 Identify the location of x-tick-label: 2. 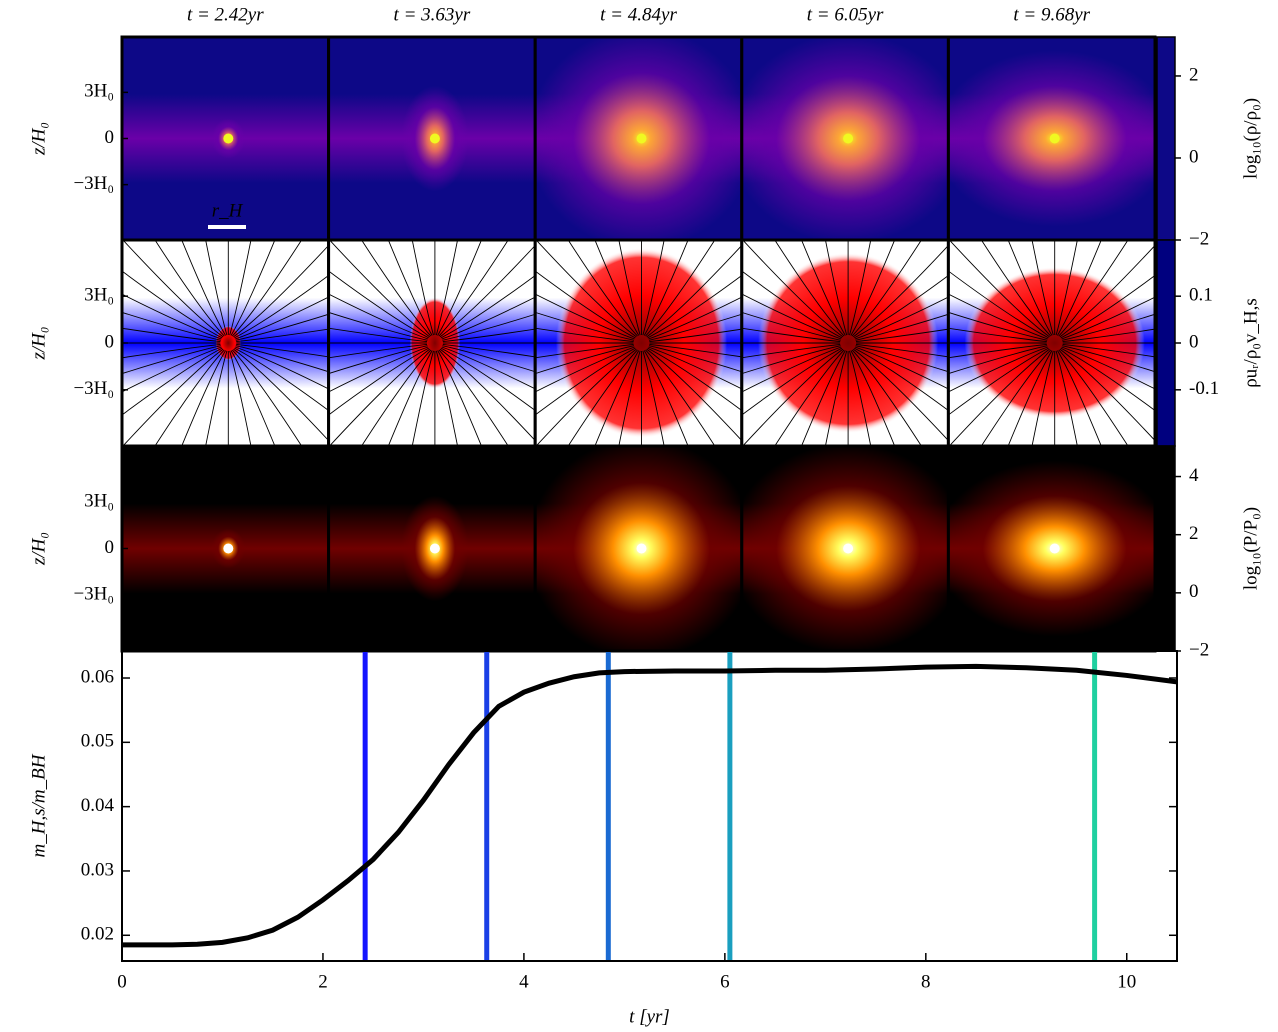
(323, 981).